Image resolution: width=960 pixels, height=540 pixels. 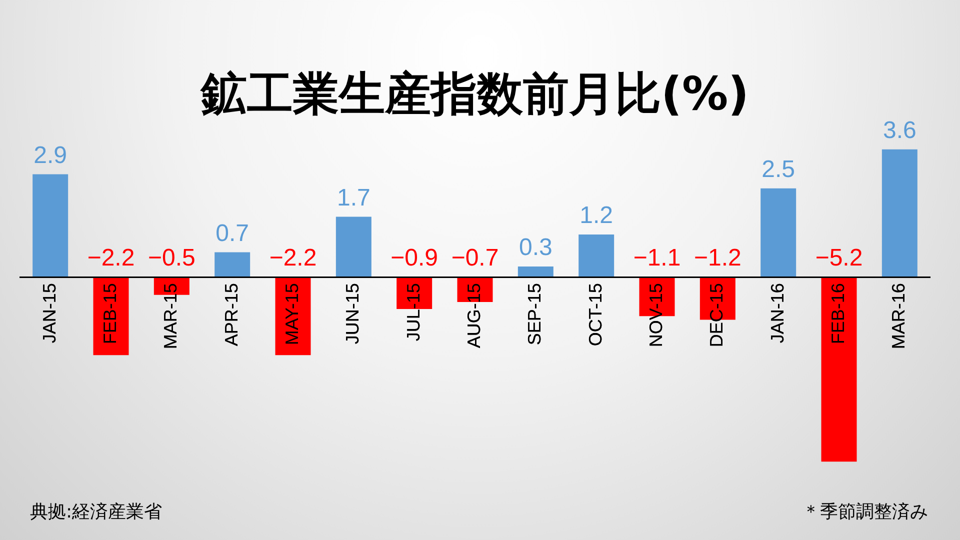 I want to click on x-tick-label: MAR-15, so click(x=170, y=316).